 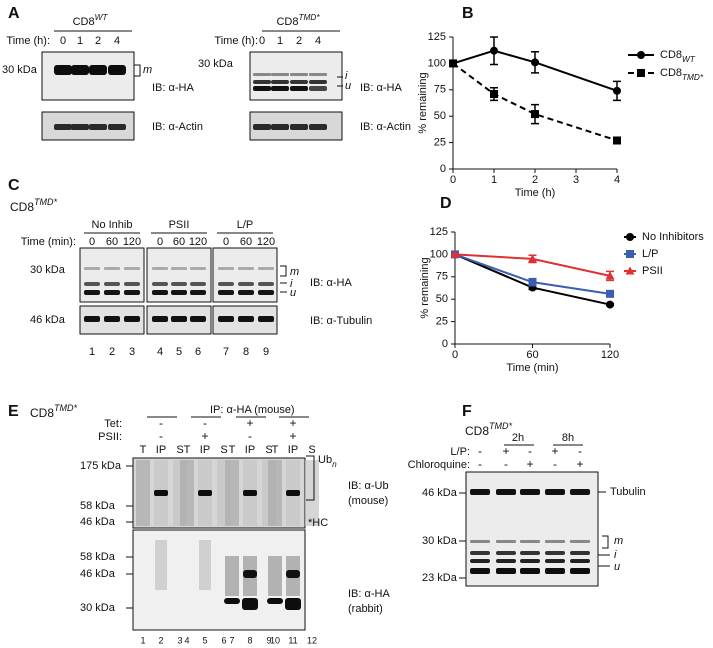 What do you see at coordinates (223, 450) in the screenshot?
I see `label: S` at bounding box center [223, 450].